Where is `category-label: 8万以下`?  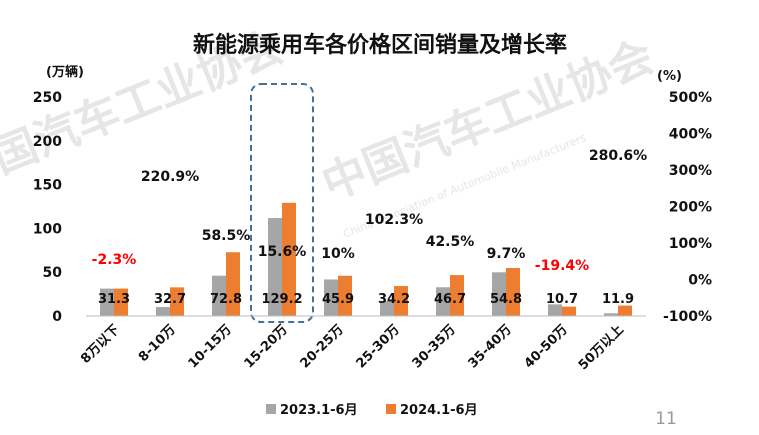 category-label: 8万以下 is located at coordinates (100, 344).